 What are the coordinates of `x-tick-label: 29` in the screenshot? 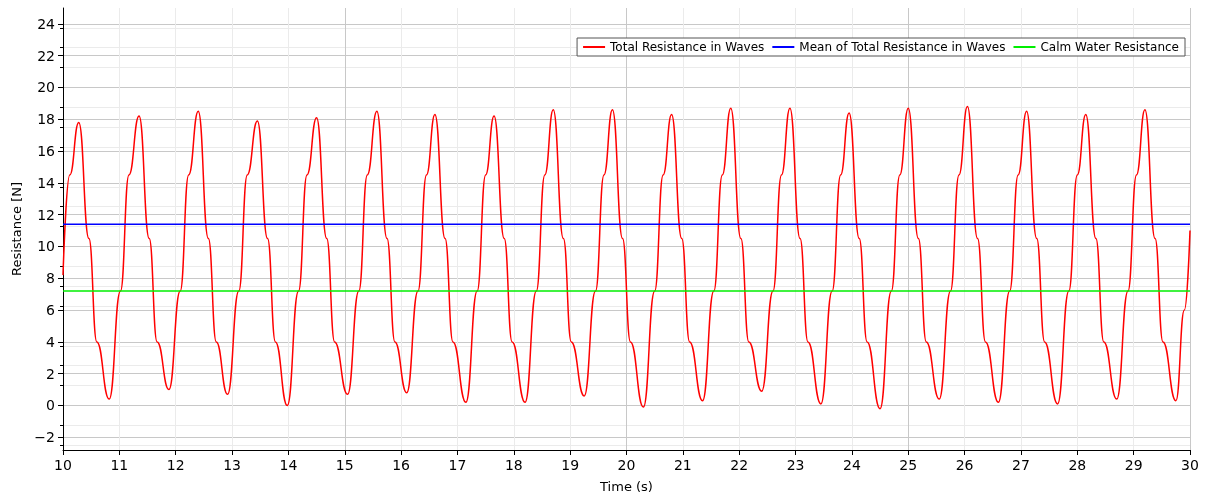 It's located at (1133, 465).